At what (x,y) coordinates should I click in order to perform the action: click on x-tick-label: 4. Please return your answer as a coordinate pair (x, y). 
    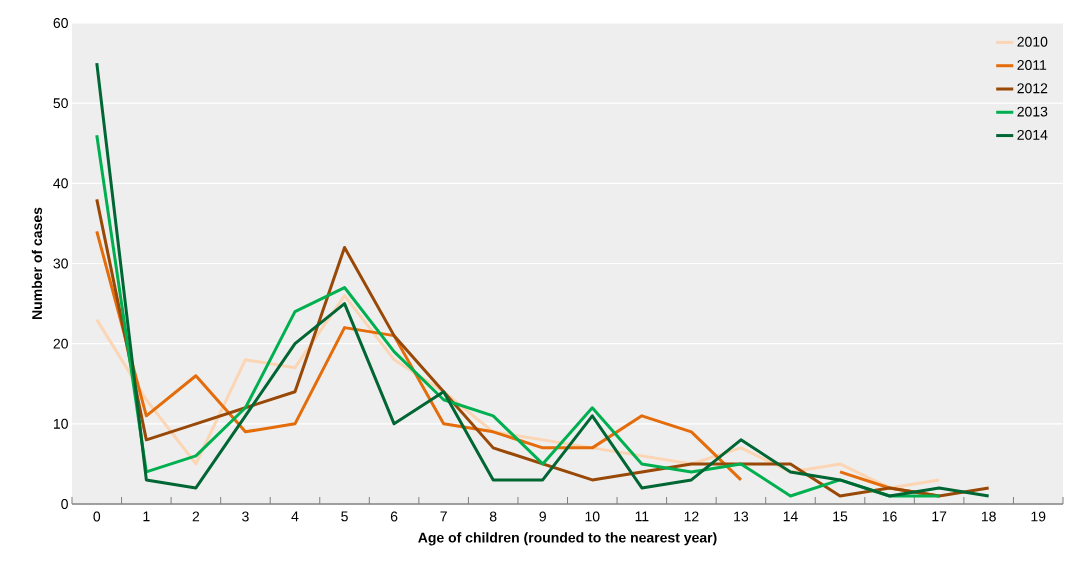
    Looking at the image, I should click on (295, 516).